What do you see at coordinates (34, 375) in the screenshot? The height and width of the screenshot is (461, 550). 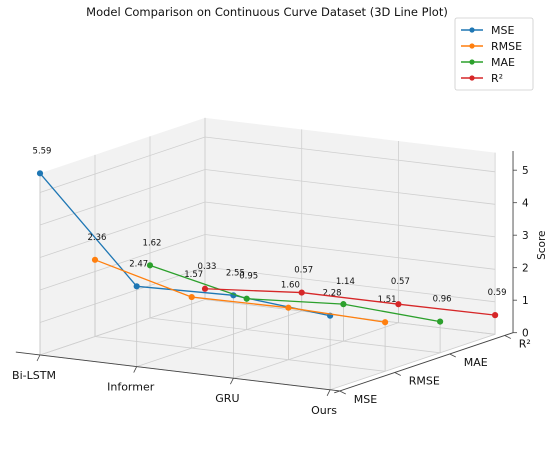 I see `model-tick-label: Bi-LSTM` at bounding box center [34, 375].